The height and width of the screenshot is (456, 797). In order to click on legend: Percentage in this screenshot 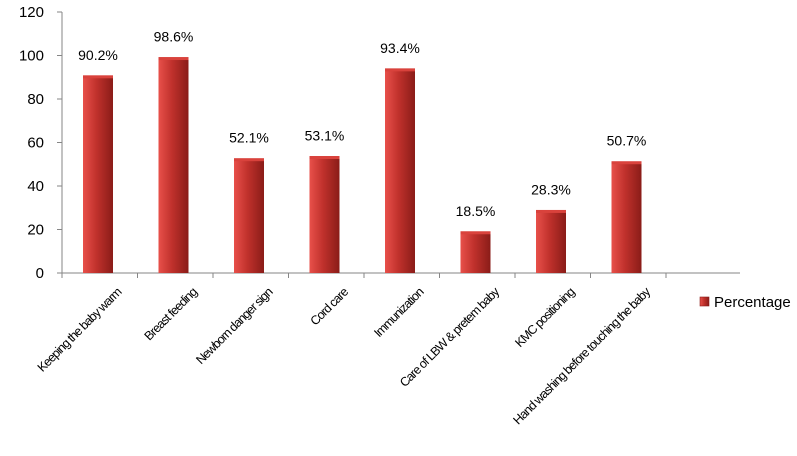, I will do `click(745, 302)`.